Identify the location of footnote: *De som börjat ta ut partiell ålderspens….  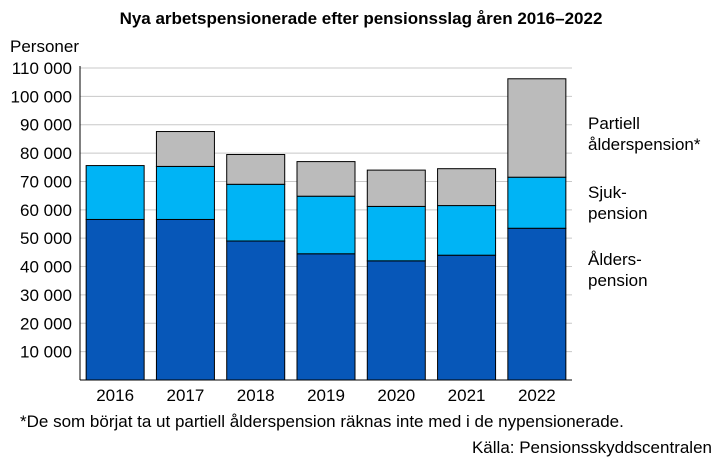
(322, 421).